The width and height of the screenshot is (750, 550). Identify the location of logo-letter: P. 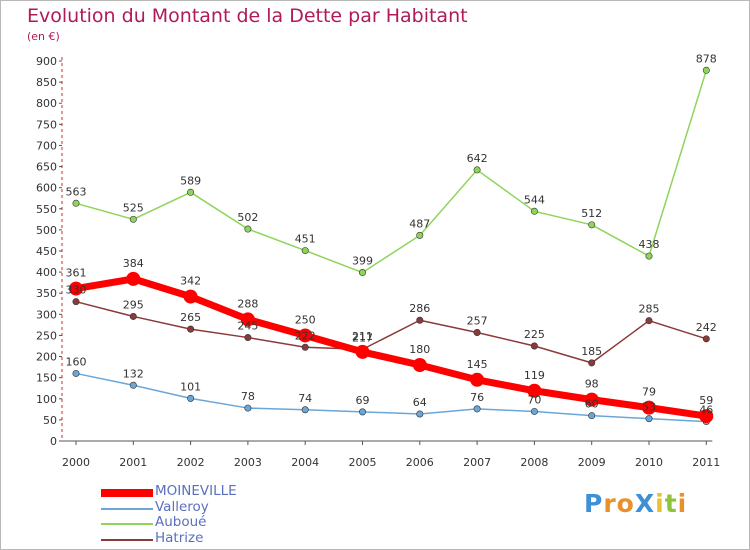
(594, 503).